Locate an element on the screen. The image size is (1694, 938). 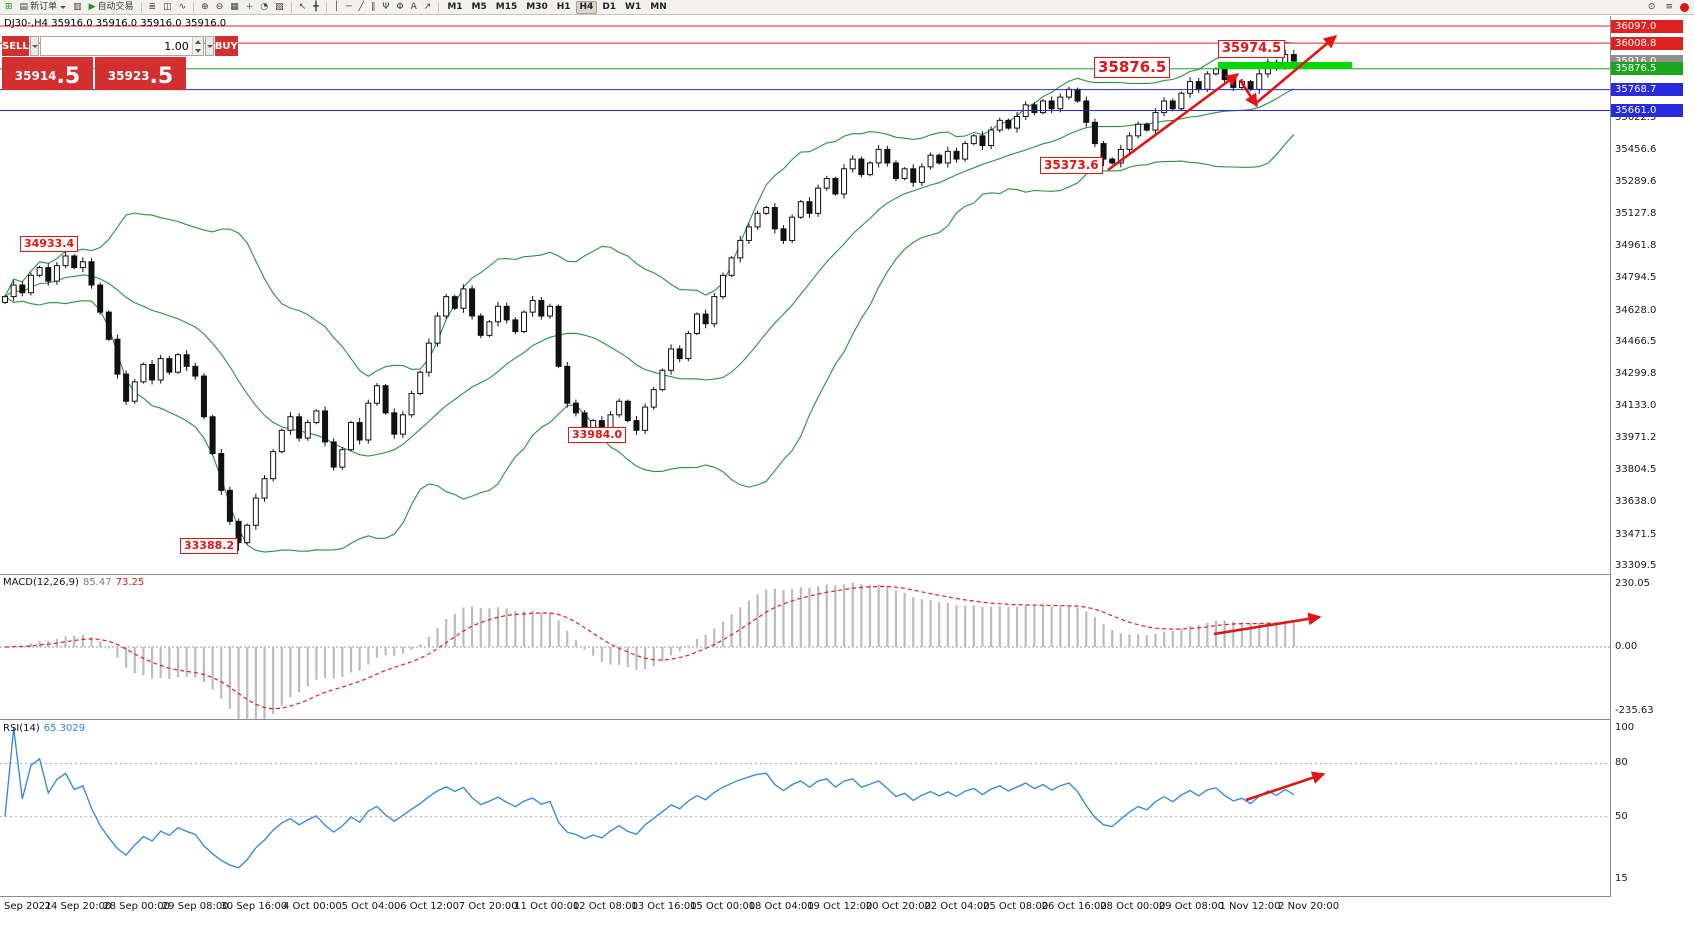
time-axis-label: 28 Oct 00:00 is located at coordinates (1133, 906).